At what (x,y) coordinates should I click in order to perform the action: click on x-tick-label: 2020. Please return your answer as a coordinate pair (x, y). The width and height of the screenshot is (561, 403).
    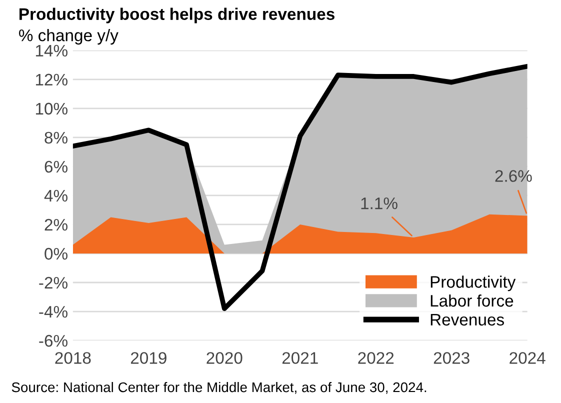
    Looking at the image, I should click on (224, 358).